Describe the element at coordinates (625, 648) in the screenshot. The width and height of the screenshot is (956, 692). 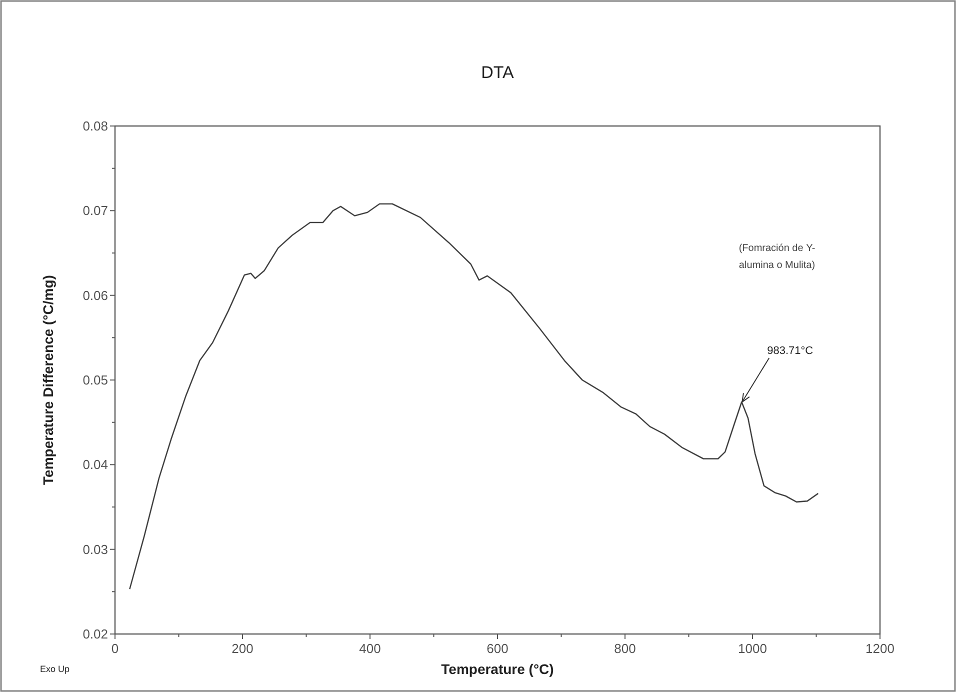
I see `x-tick-label: 800` at that location.